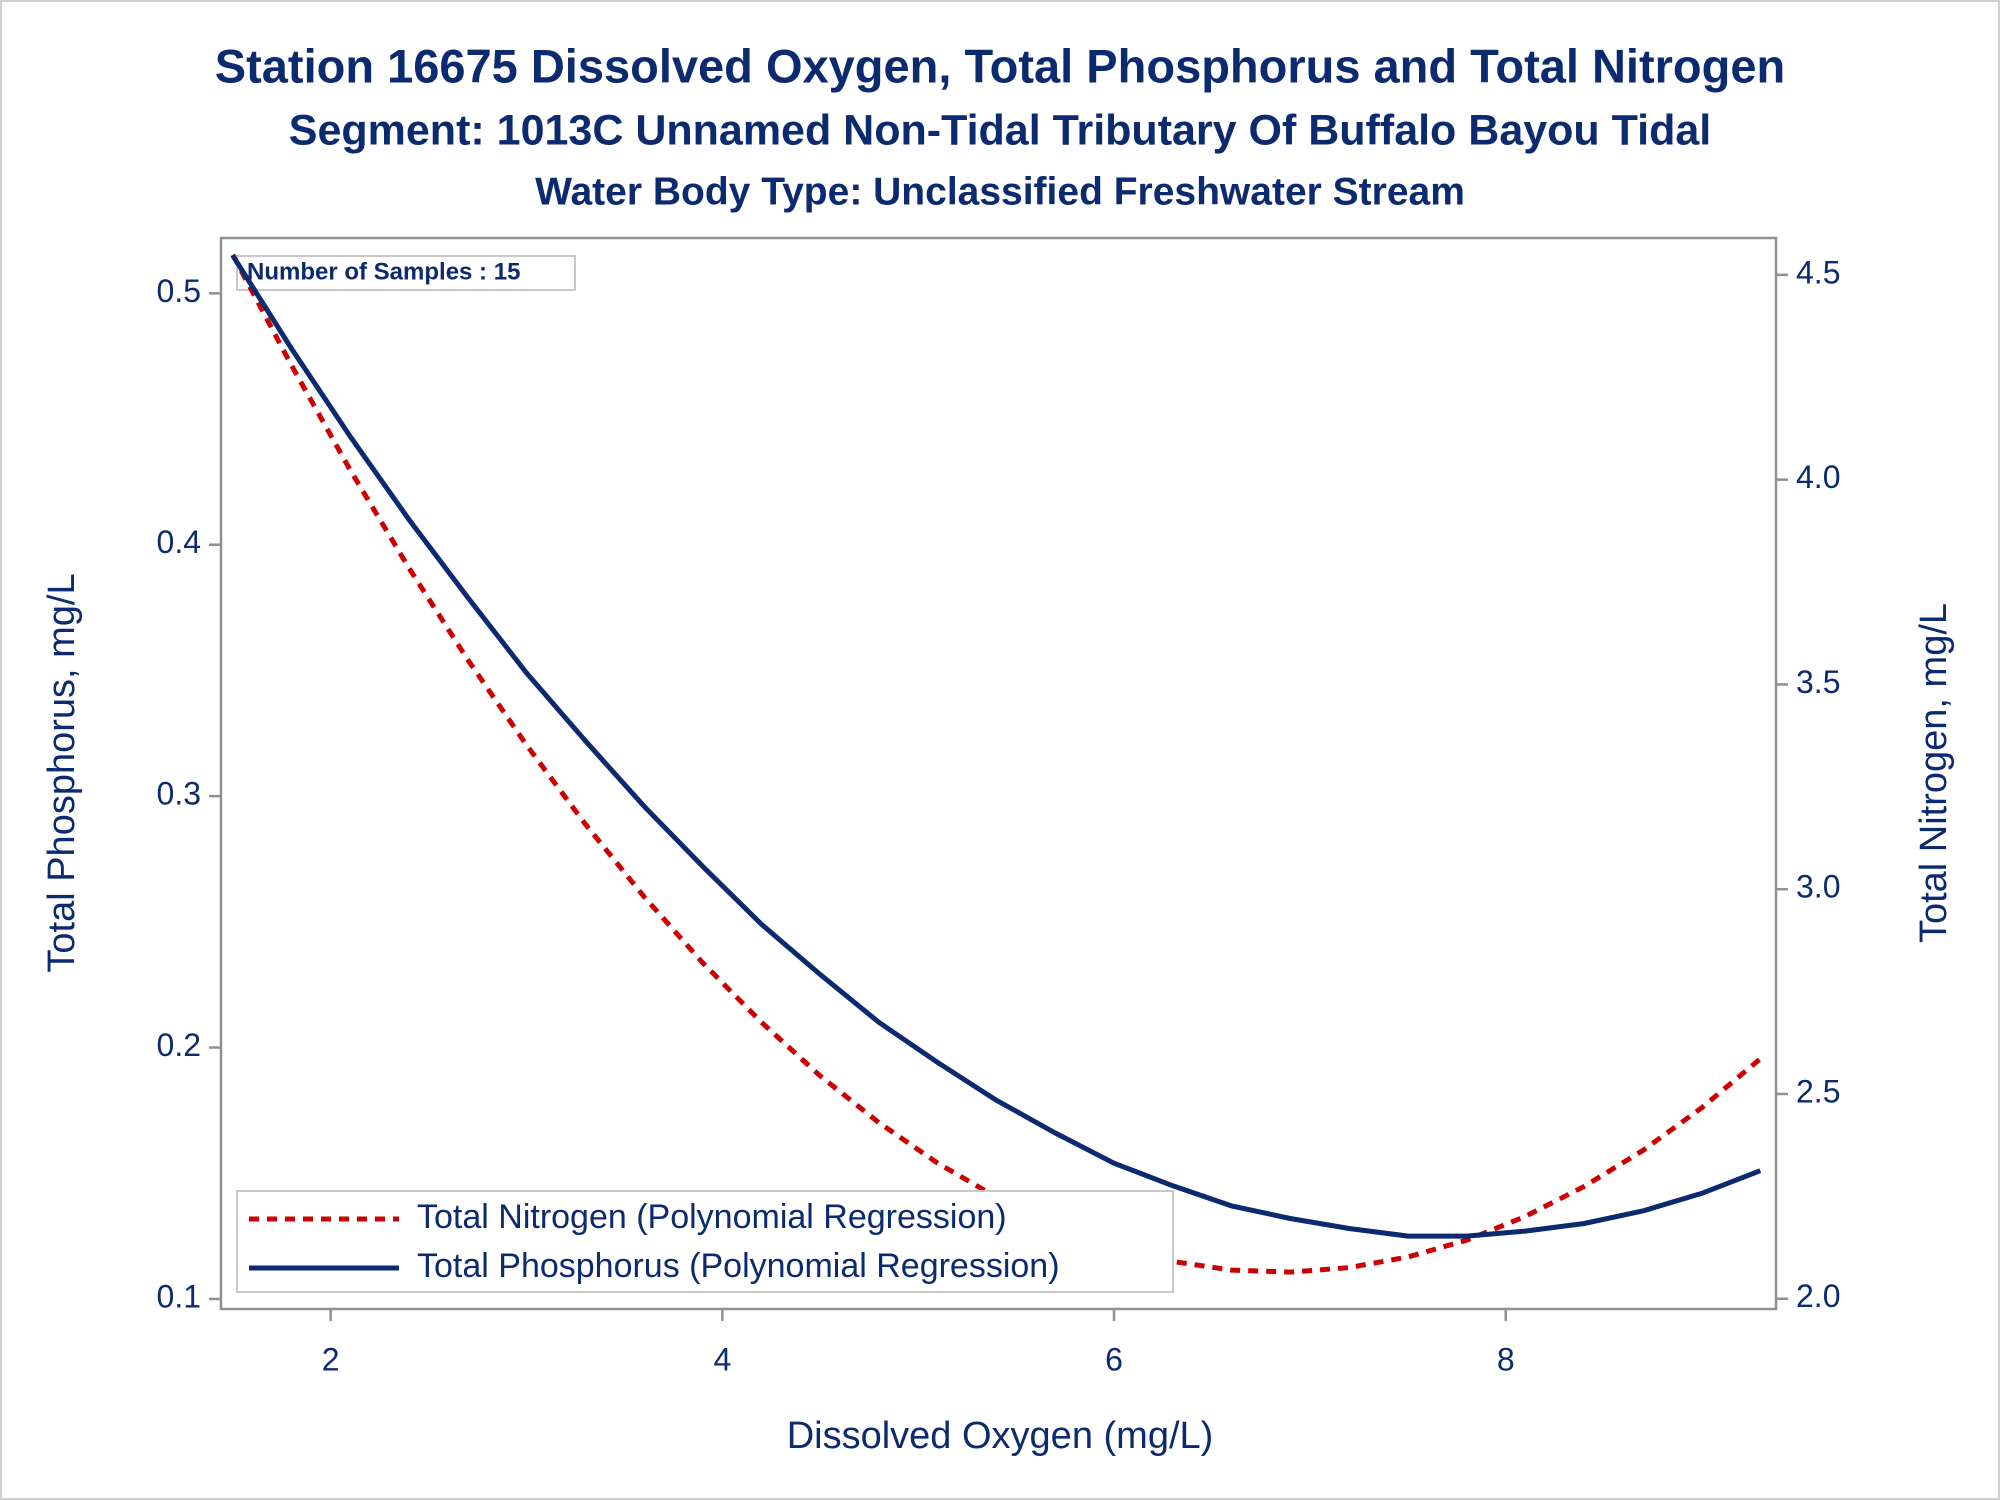 The width and height of the screenshot is (2000, 1500). I want to click on x-tick-label: 4, so click(722, 1359).